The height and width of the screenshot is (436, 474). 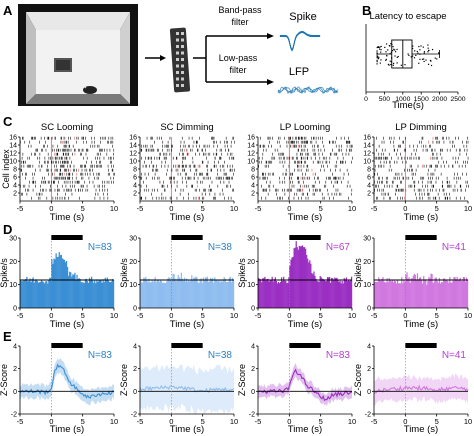 I want to click on raster-y-tick-label: 4, so click(x=15, y=186).